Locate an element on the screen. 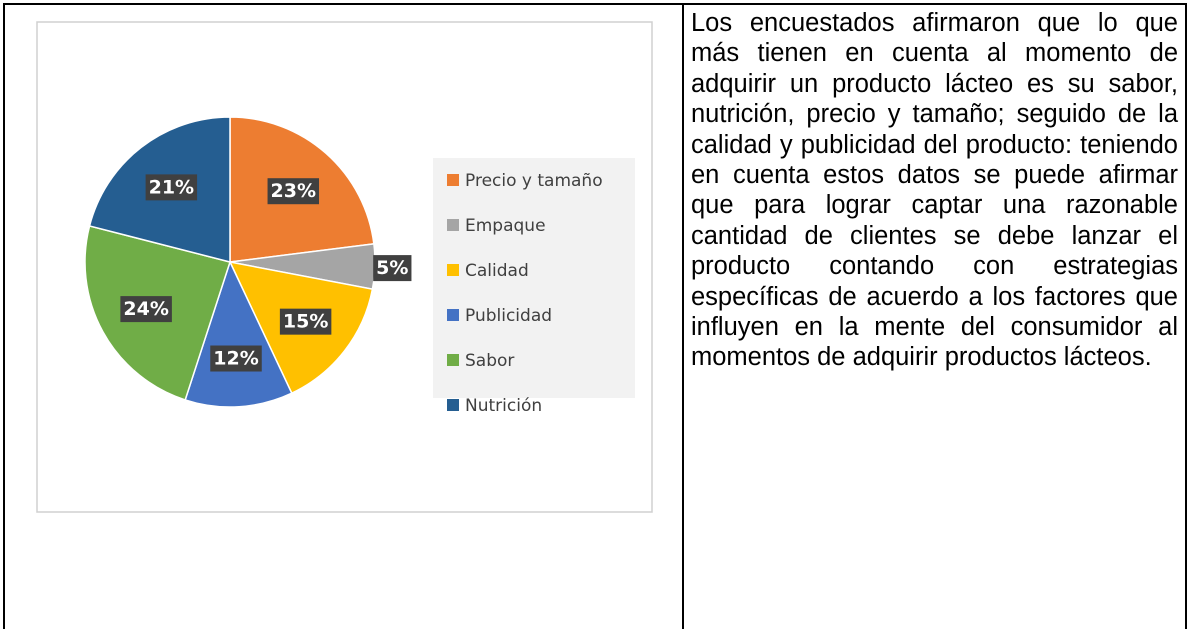 The image size is (1188, 629). data-label: 21% is located at coordinates (171, 187).